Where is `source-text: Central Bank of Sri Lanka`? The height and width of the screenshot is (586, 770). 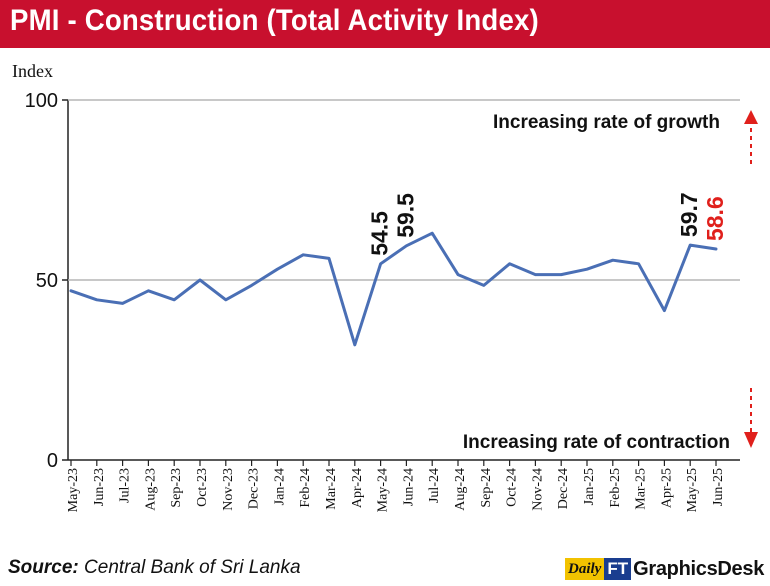 source-text: Central Bank of Sri Lanka is located at coordinates (192, 567).